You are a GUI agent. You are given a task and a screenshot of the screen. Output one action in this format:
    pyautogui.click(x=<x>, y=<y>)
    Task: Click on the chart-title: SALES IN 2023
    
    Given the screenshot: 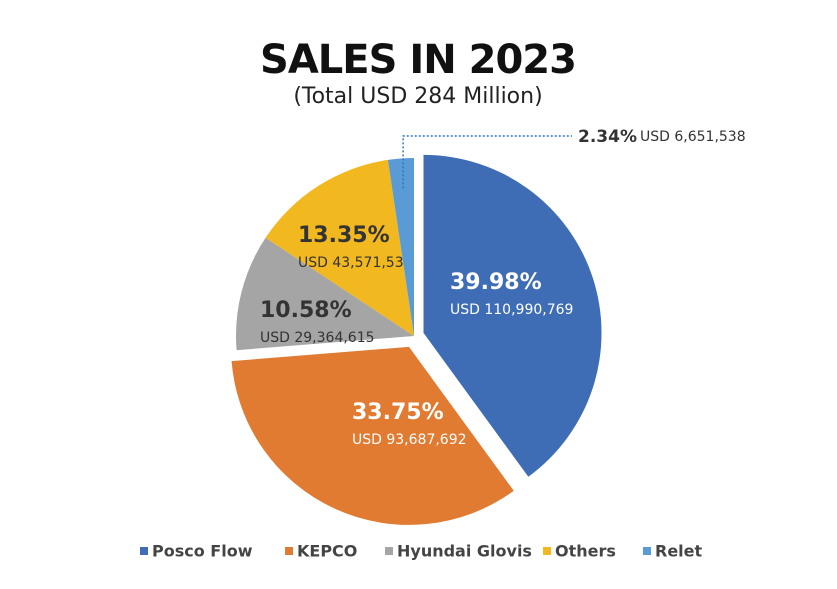 What is the action you would take?
    pyautogui.click(x=418, y=60)
    